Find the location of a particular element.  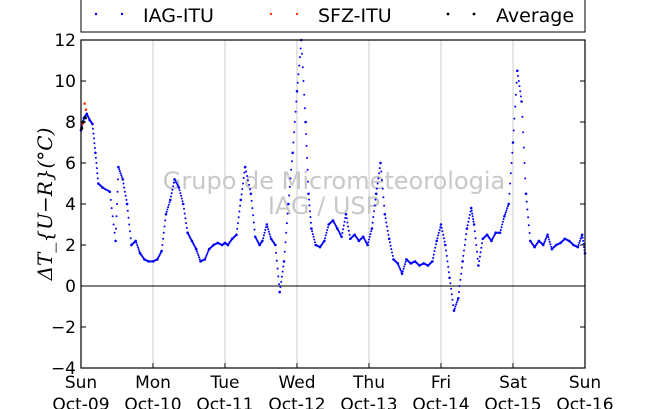

x-tick-day-4: Thu is located at coordinates (368, 383).